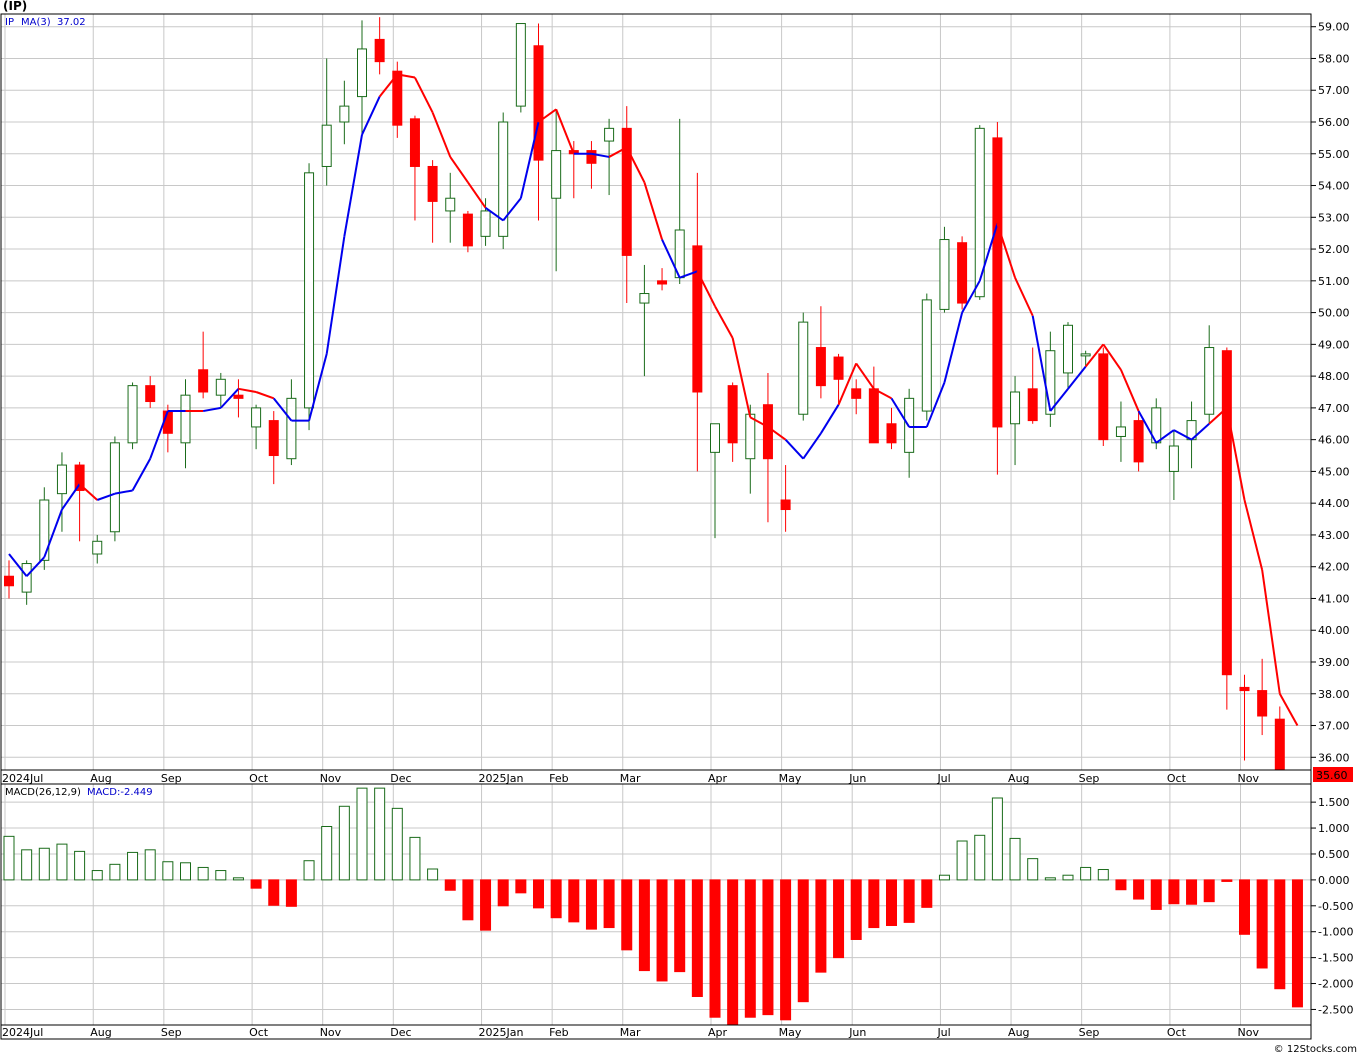  I want to click on macd-legend-value: MACD:-2.449, so click(120, 792).